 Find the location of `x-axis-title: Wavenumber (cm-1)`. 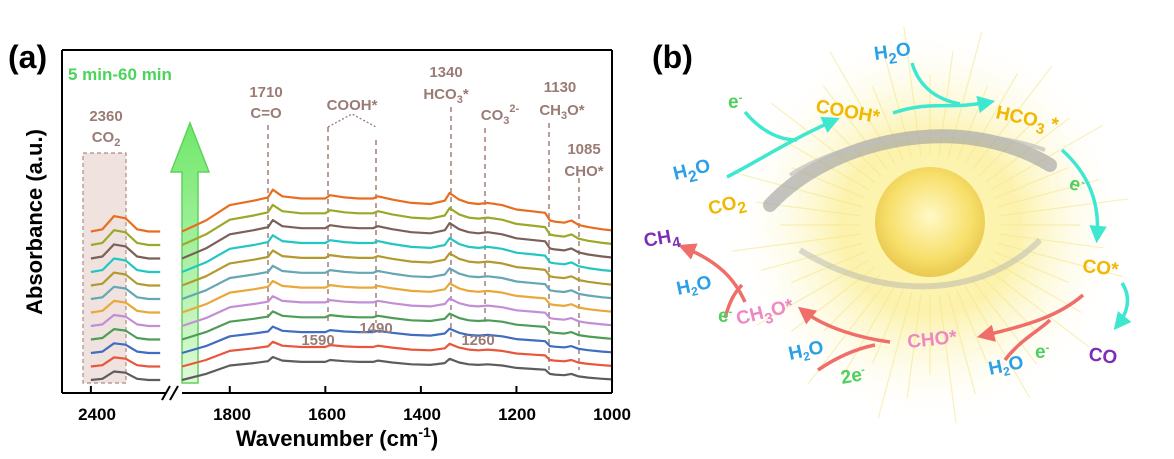

x-axis-title: Wavenumber (cm-1) is located at coordinates (337, 437).